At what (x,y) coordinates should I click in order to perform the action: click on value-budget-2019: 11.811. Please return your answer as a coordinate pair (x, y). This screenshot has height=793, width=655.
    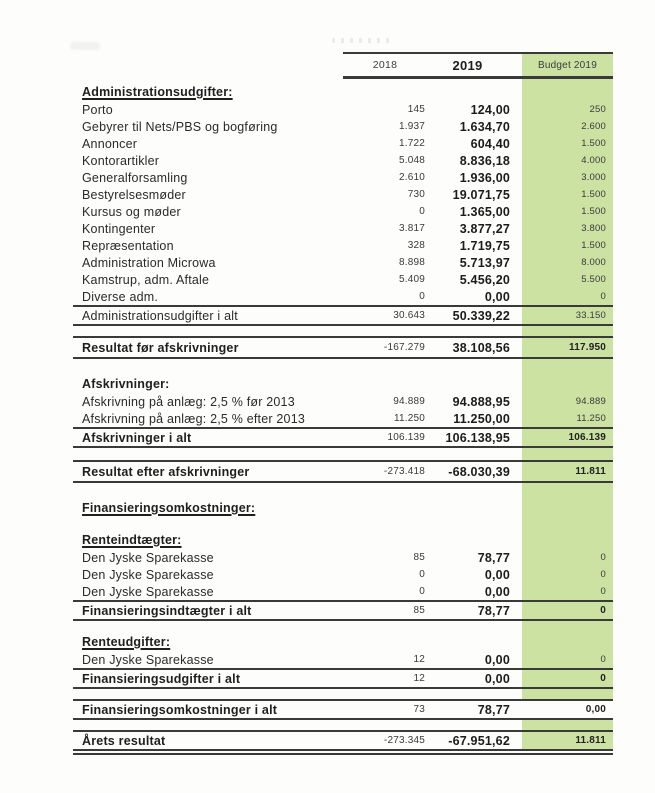
    Looking at the image, I should click on (590, 471).